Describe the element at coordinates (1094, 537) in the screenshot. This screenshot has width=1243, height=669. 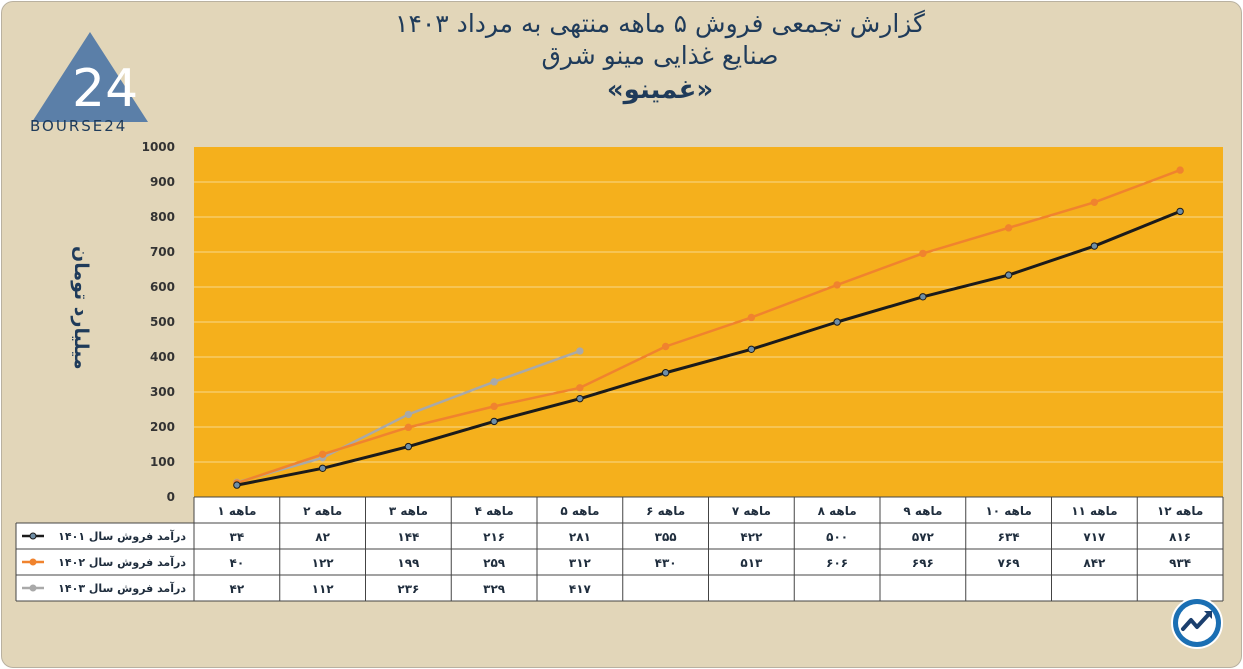
I see `data-label: ۷۱۷` at that location.